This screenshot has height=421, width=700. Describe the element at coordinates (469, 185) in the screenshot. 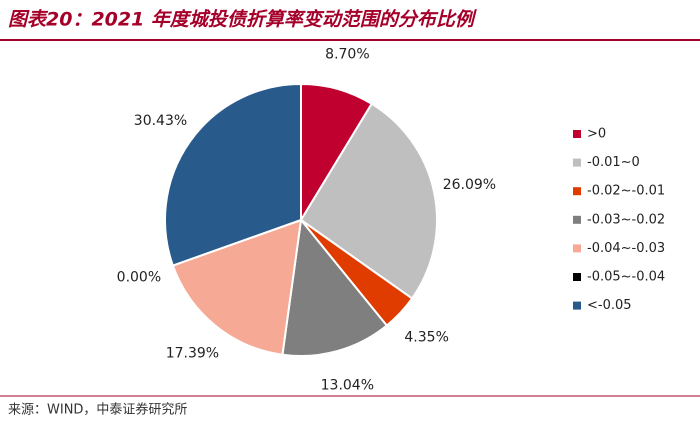

I see `data-label: 26.09%` at that location.